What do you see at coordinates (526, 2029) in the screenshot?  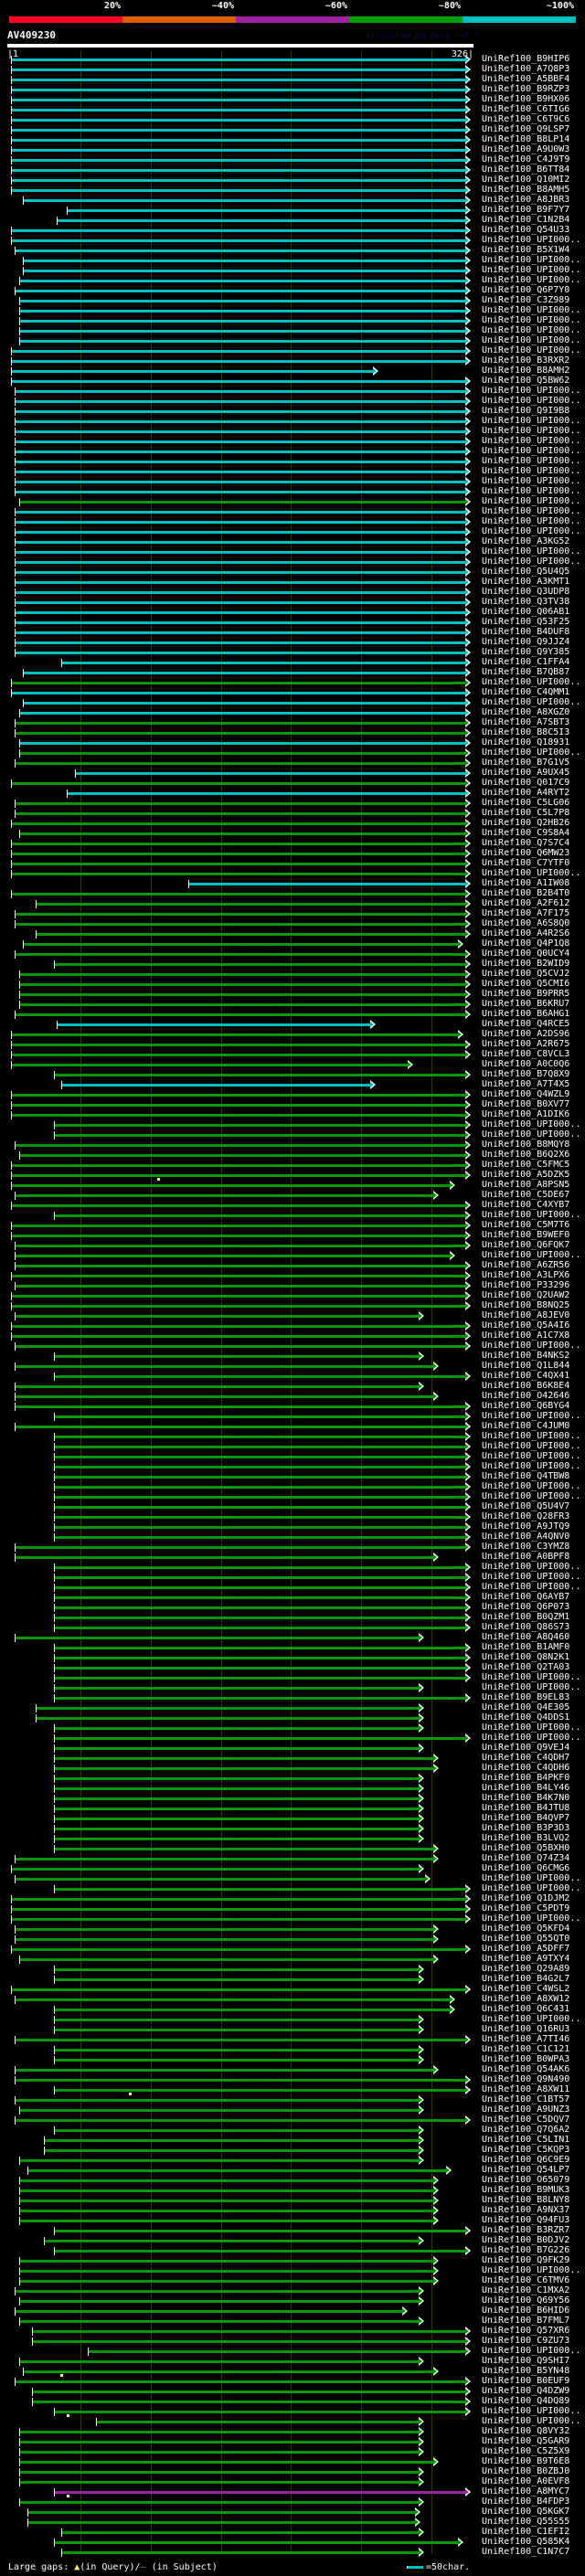 I see `subject-id-link: UniRef100_Q16RU3` at bounding box center [526, 2029].